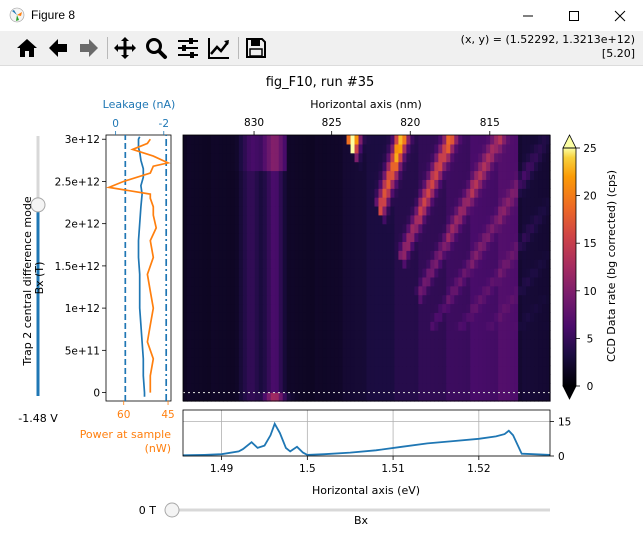 The image size is (643, 546). What do you see at coordinates (156, 48) in the screenshot?
I see `zoom-button` at bounding box center [156, 48].